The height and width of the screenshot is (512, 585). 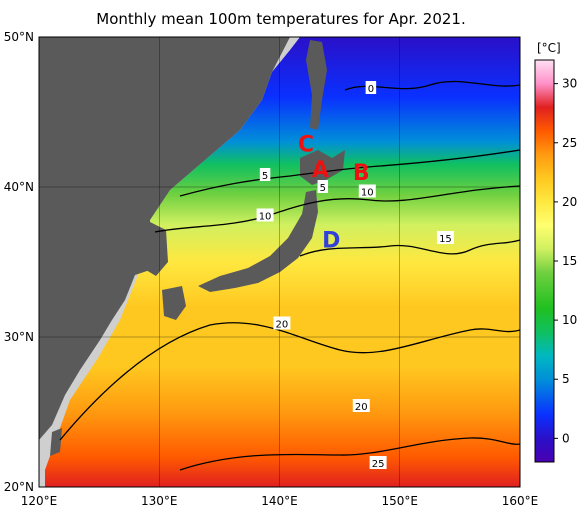 What do you see at coordinates (19, 187) in the screenshot?
I see `y-tick-label: 40°N` at bounding box center [19, 187].